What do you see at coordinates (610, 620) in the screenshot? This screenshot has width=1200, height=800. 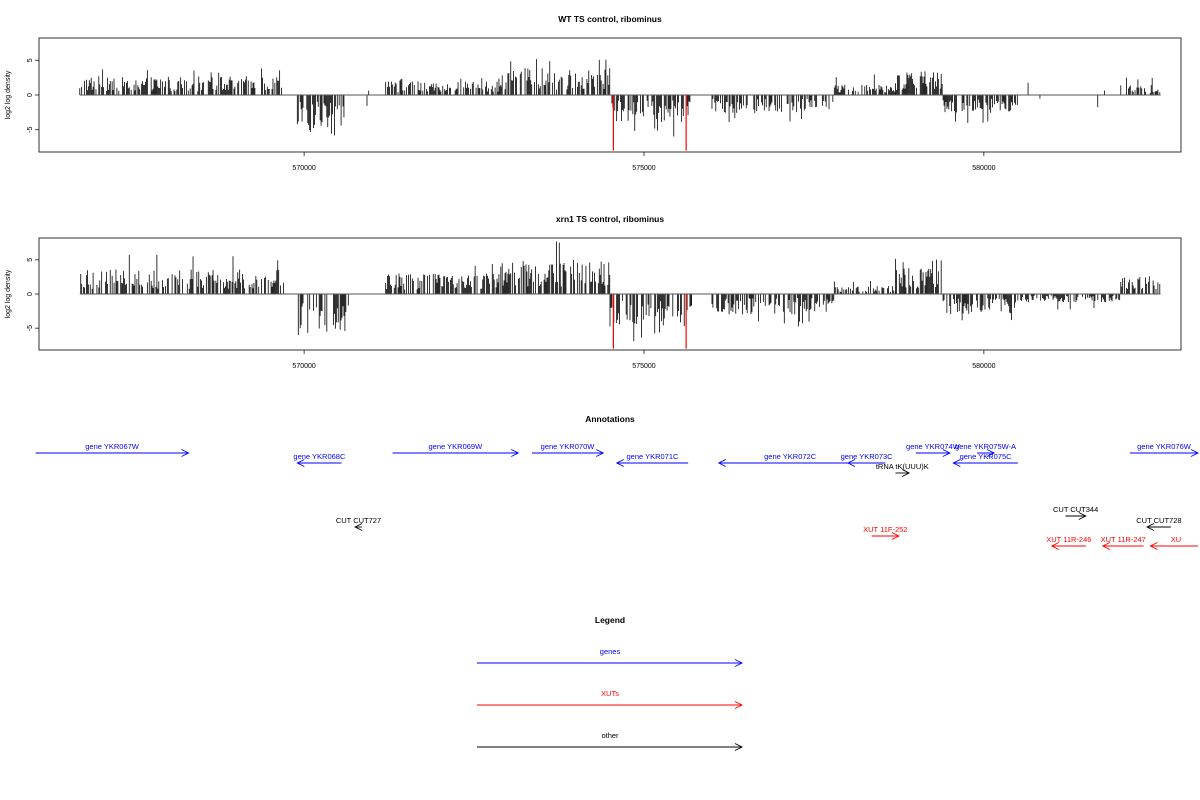 I see `legend-title: Legend` at bounding box center [610, 620].